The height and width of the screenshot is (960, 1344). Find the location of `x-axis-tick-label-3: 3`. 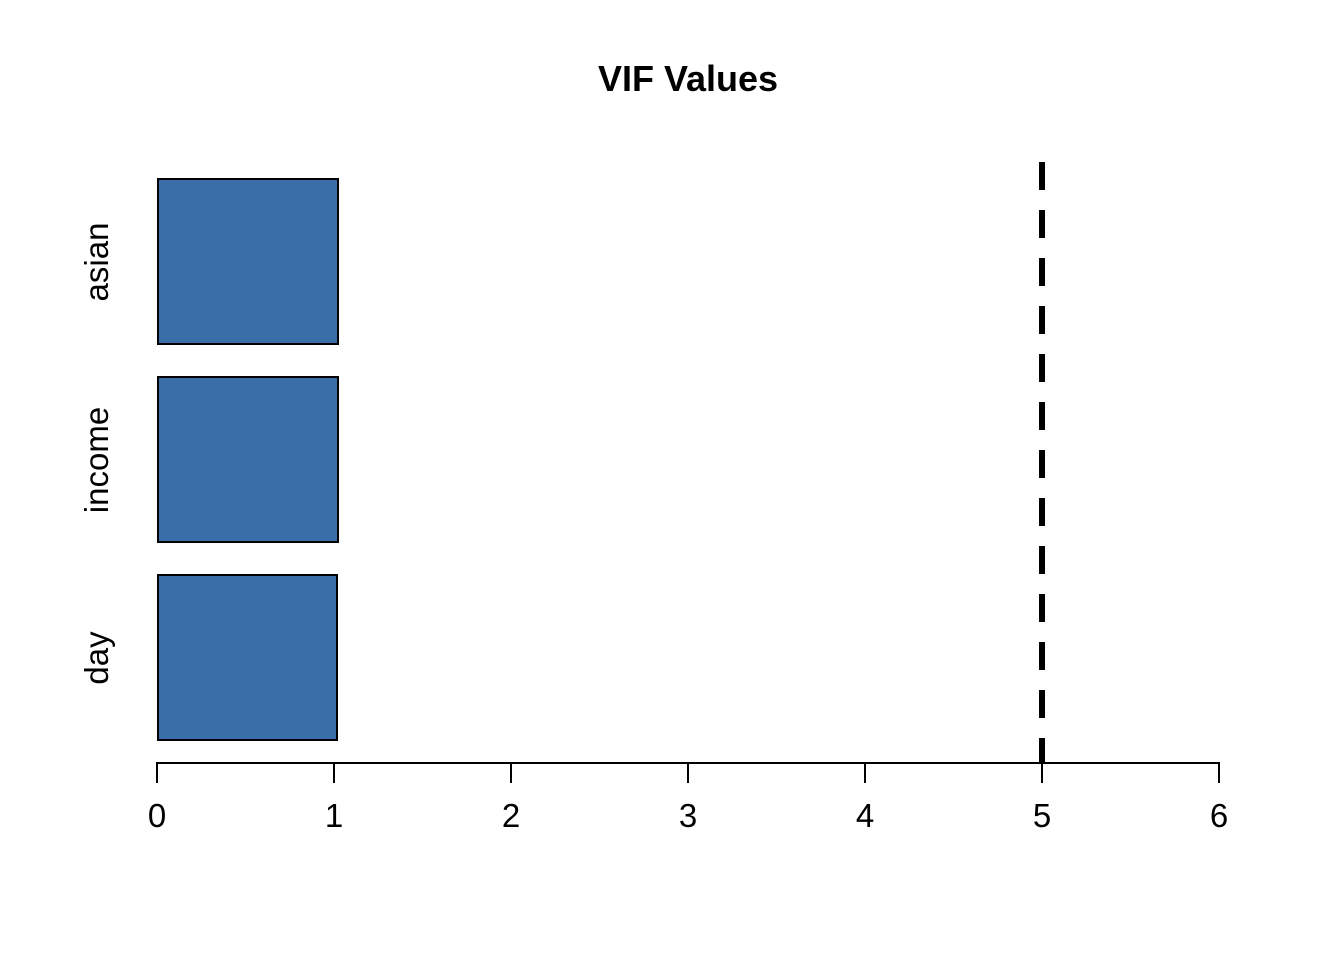

x-axis-tick-label-3: 3 is located at coordinates (688, 815).